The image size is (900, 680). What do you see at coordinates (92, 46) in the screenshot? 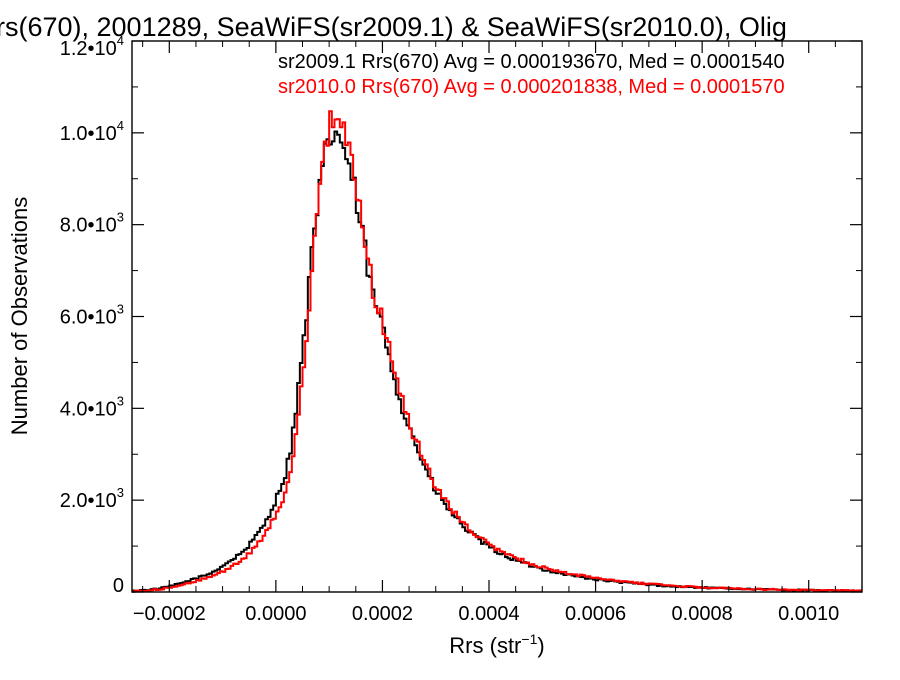
I see `y-tick-label: 1.2•104` at bounding box center [92, 46].